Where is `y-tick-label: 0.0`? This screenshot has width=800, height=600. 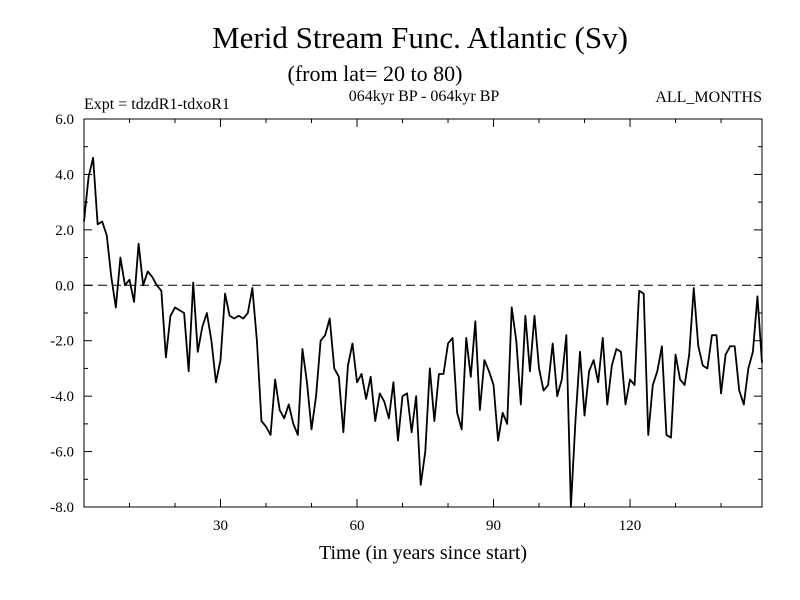 y-tick-label: 0.0 is located at coordinates (64, 286).